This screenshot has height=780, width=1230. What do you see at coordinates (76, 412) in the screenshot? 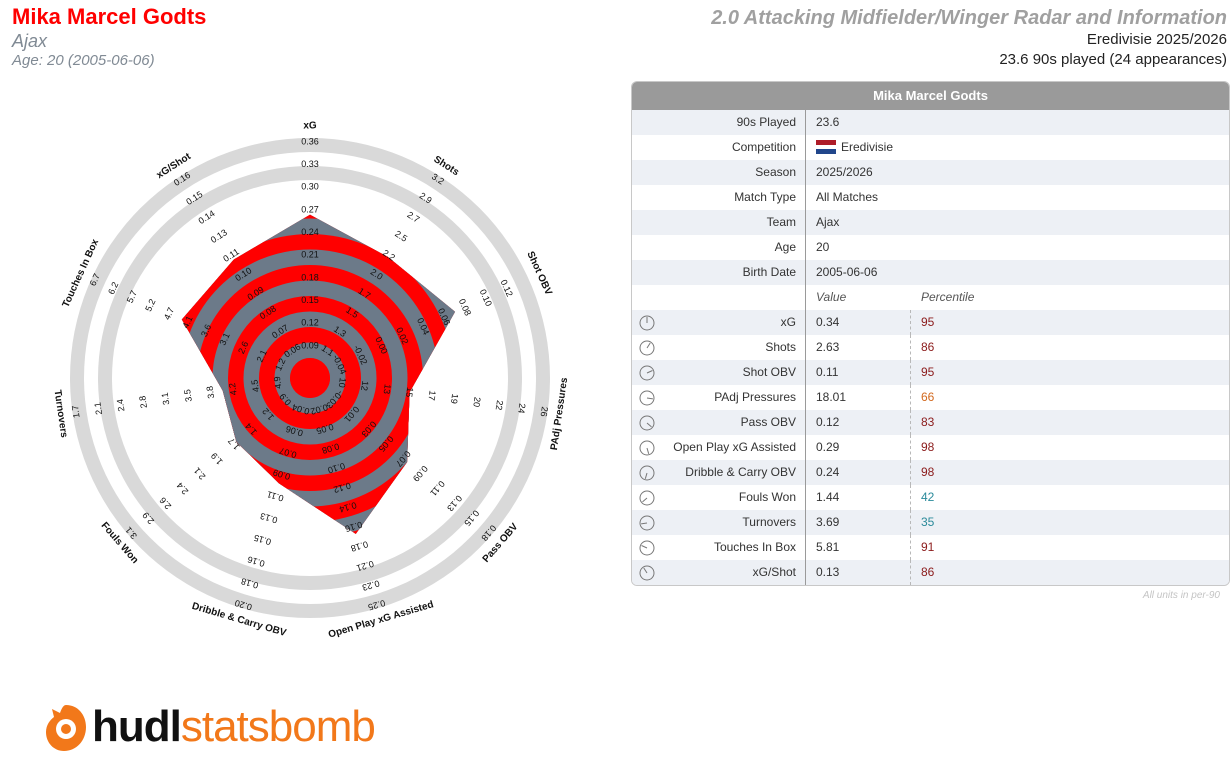
I see `tick-label: 1.7` at bounding box center [76, 412].